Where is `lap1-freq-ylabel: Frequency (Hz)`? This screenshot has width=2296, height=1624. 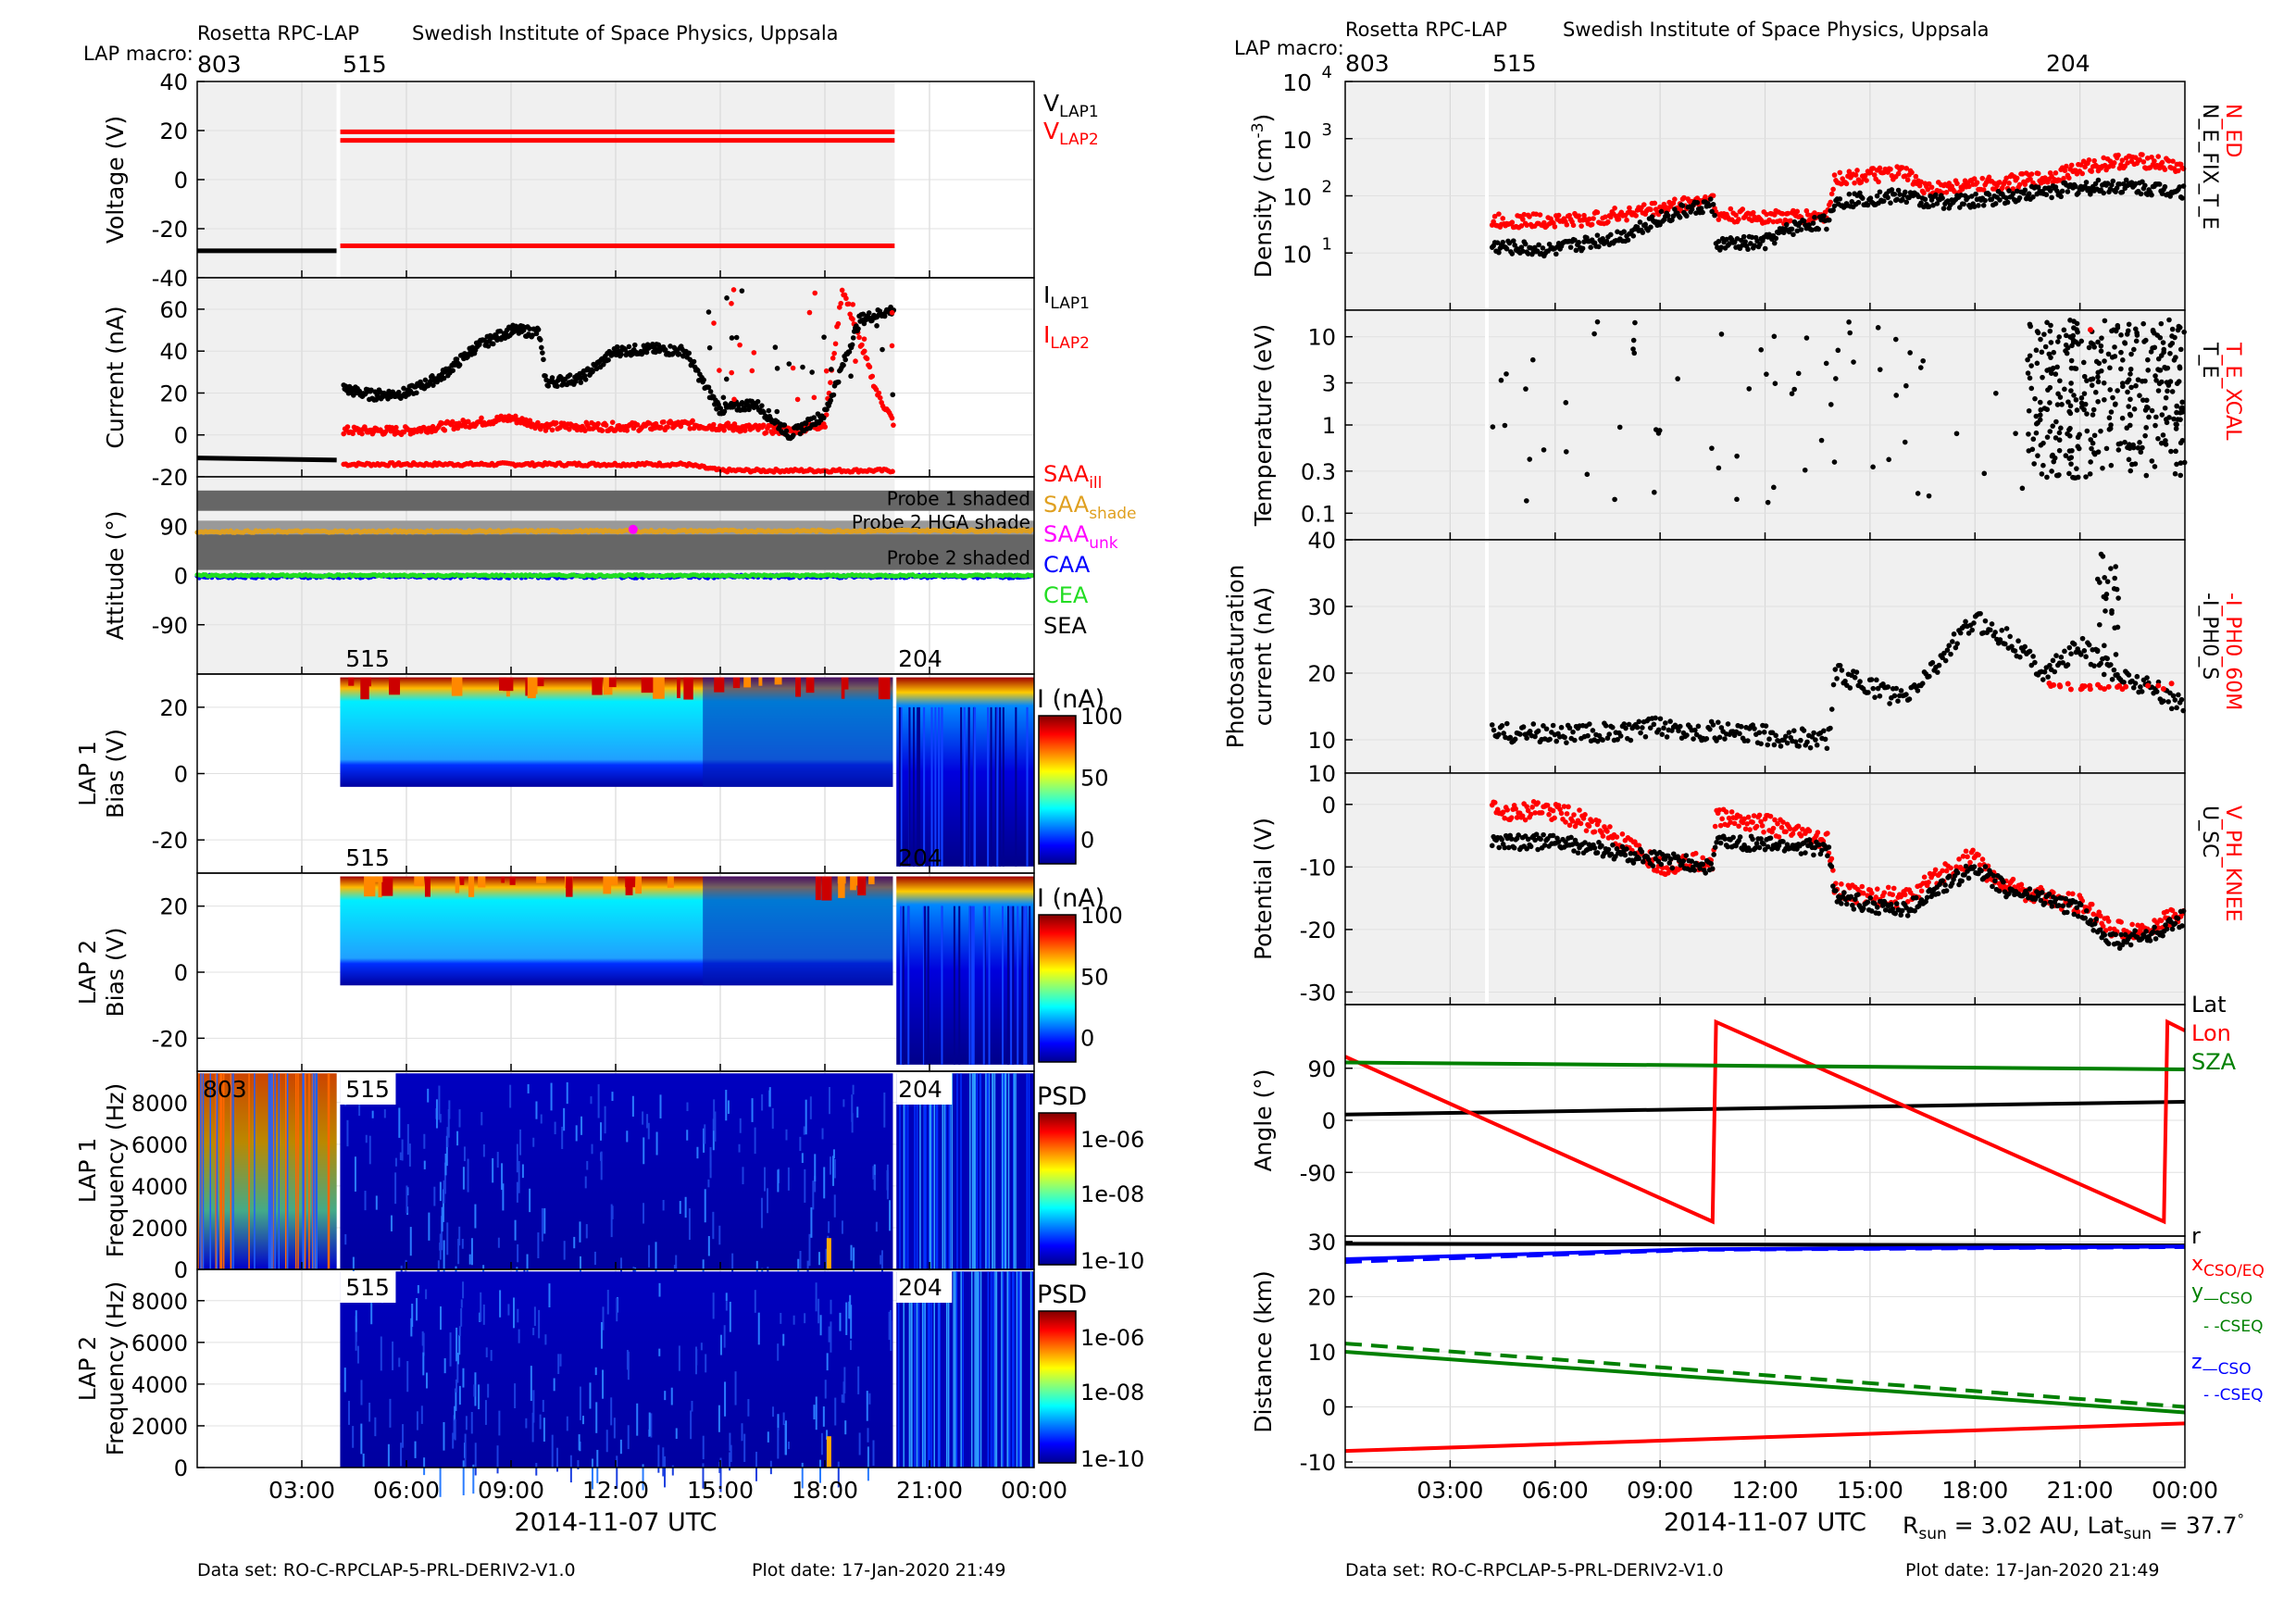
lap1-freq-ylabel: Frequency (Hz) is located at coordinates (115, 1170).